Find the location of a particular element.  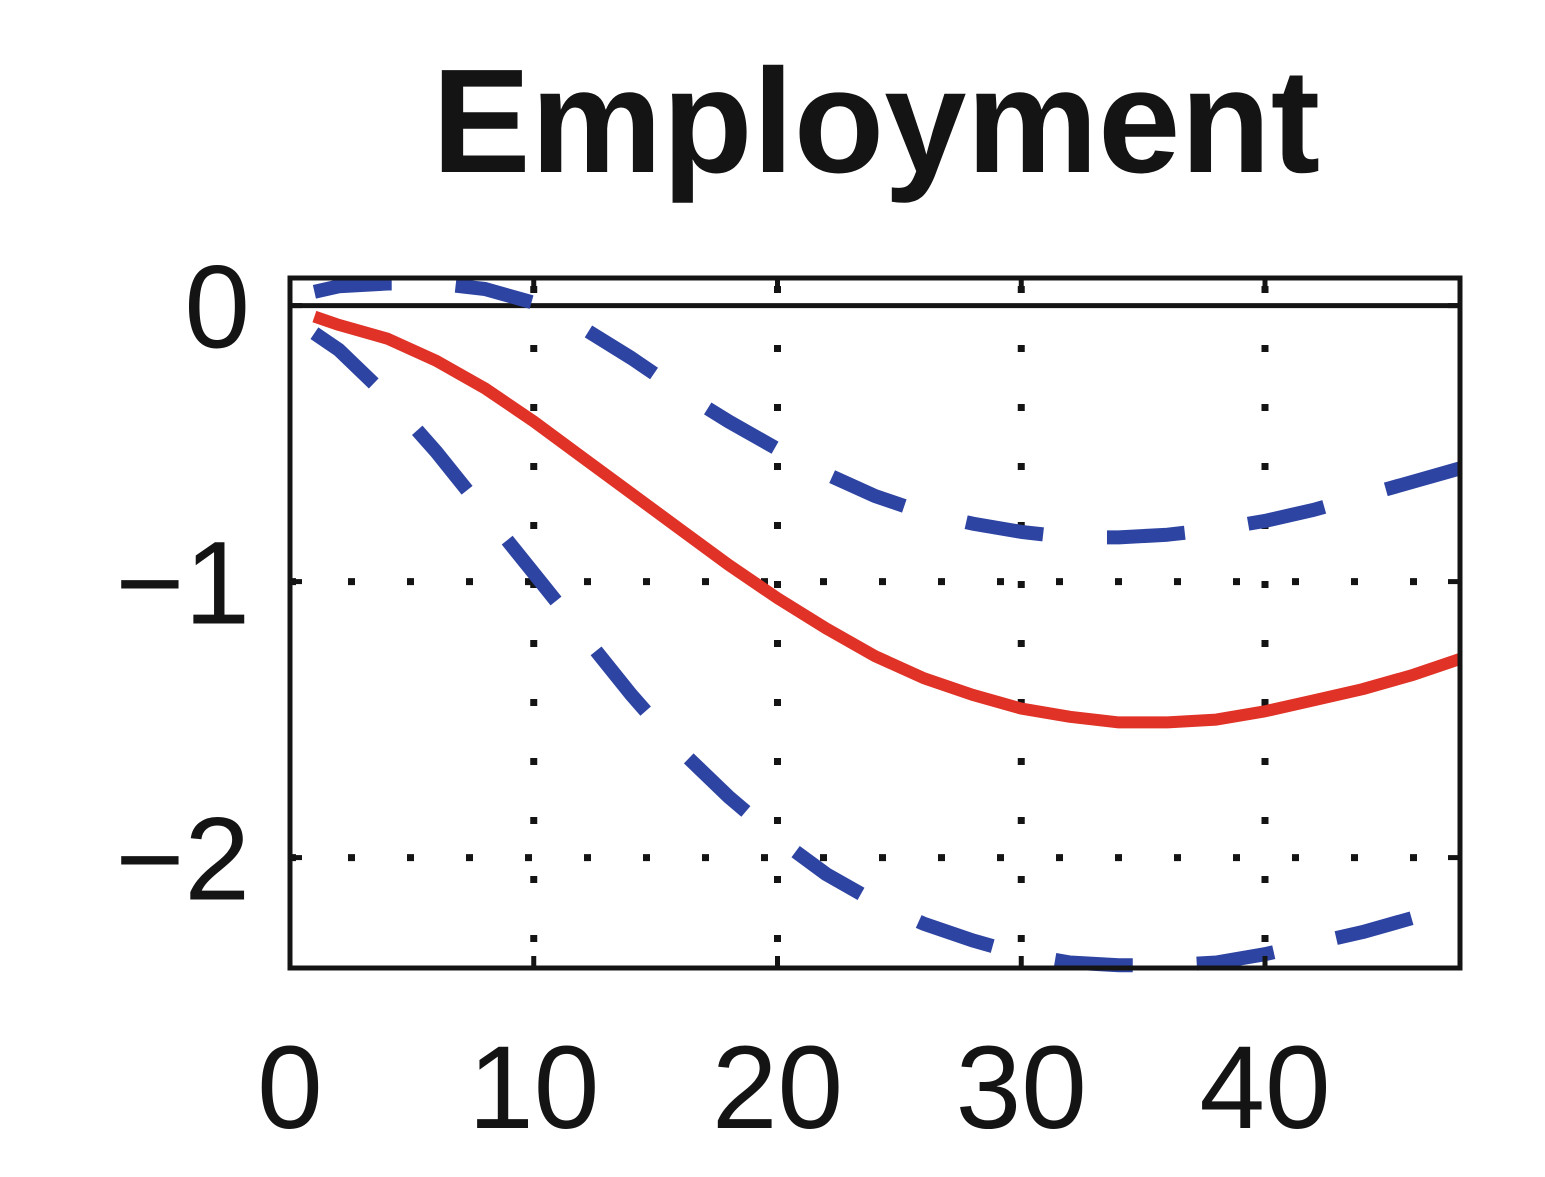

y-tick-label-2: −2 is located at coordinates (182, 860).